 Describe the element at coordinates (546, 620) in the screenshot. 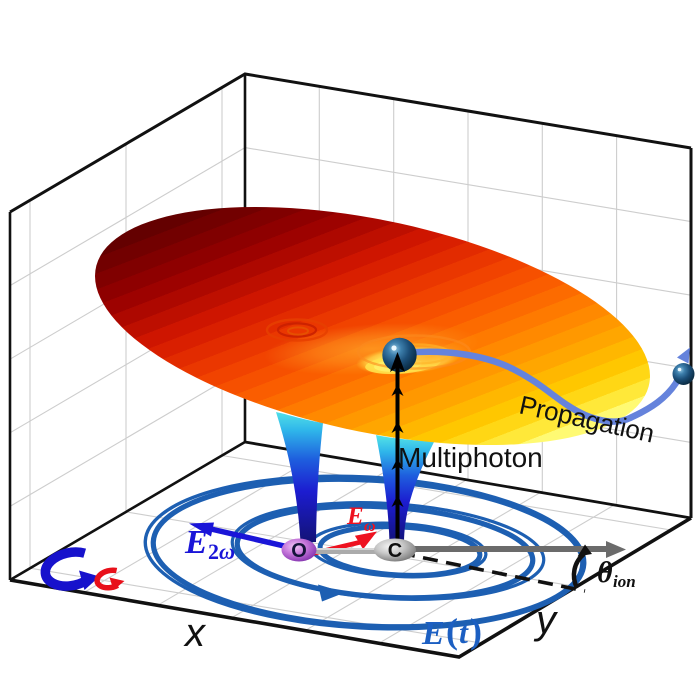

I see `svg-text: y` at that location.